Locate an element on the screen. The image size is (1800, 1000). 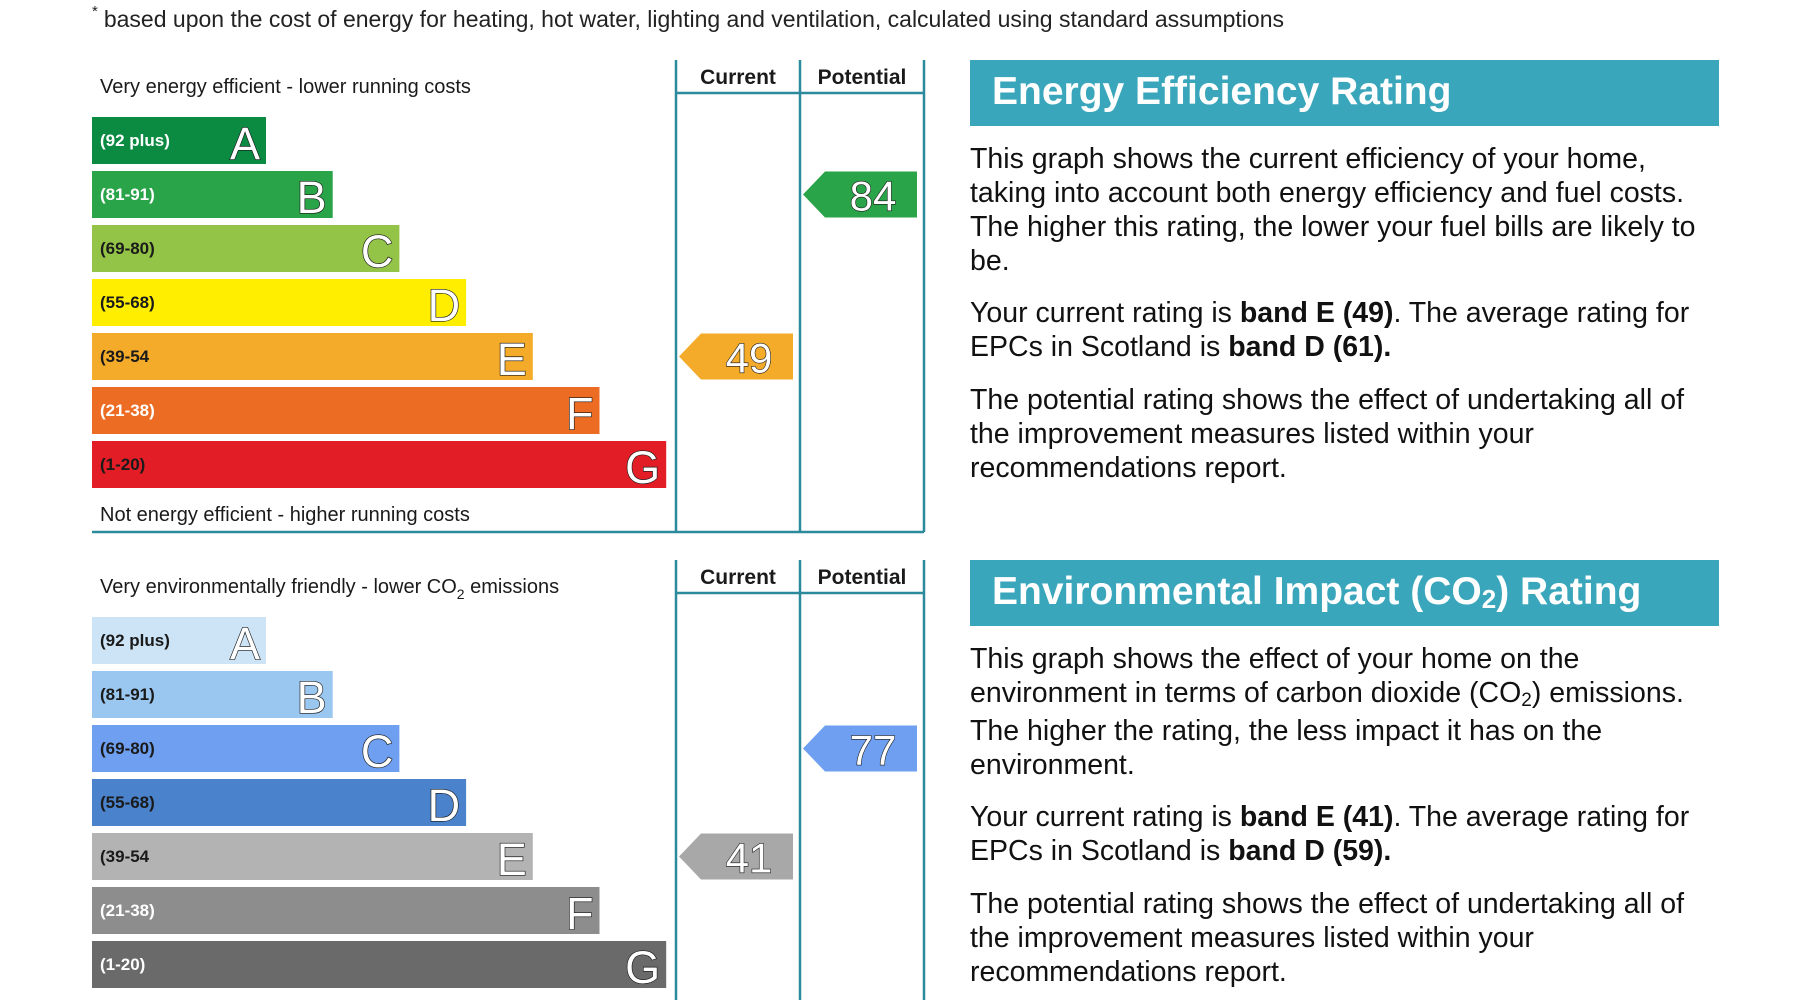
energy-band-b-bar is located at coordinates (212, 194).